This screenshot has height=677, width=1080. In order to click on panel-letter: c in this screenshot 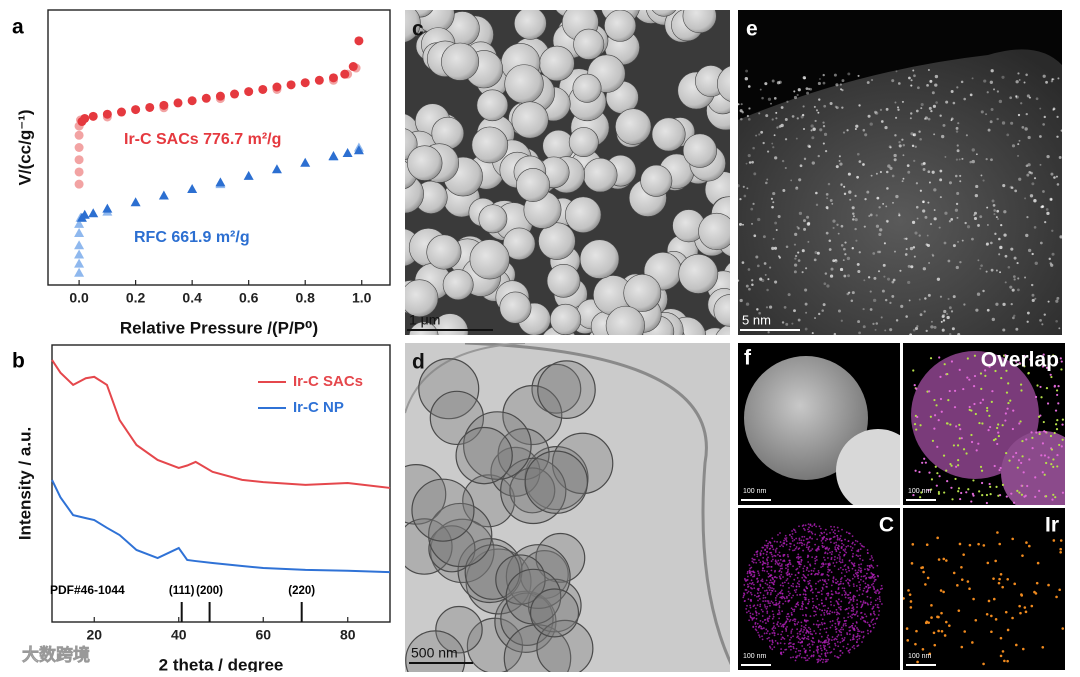, I will do `click(418, 29)`.